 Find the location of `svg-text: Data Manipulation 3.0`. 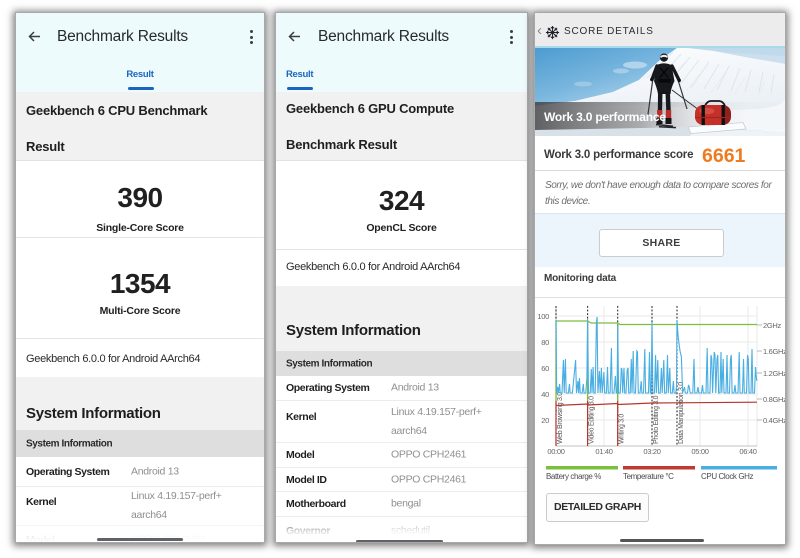

svg-text: Data Manipulation 3.0 is located at coordinates (681, 413).